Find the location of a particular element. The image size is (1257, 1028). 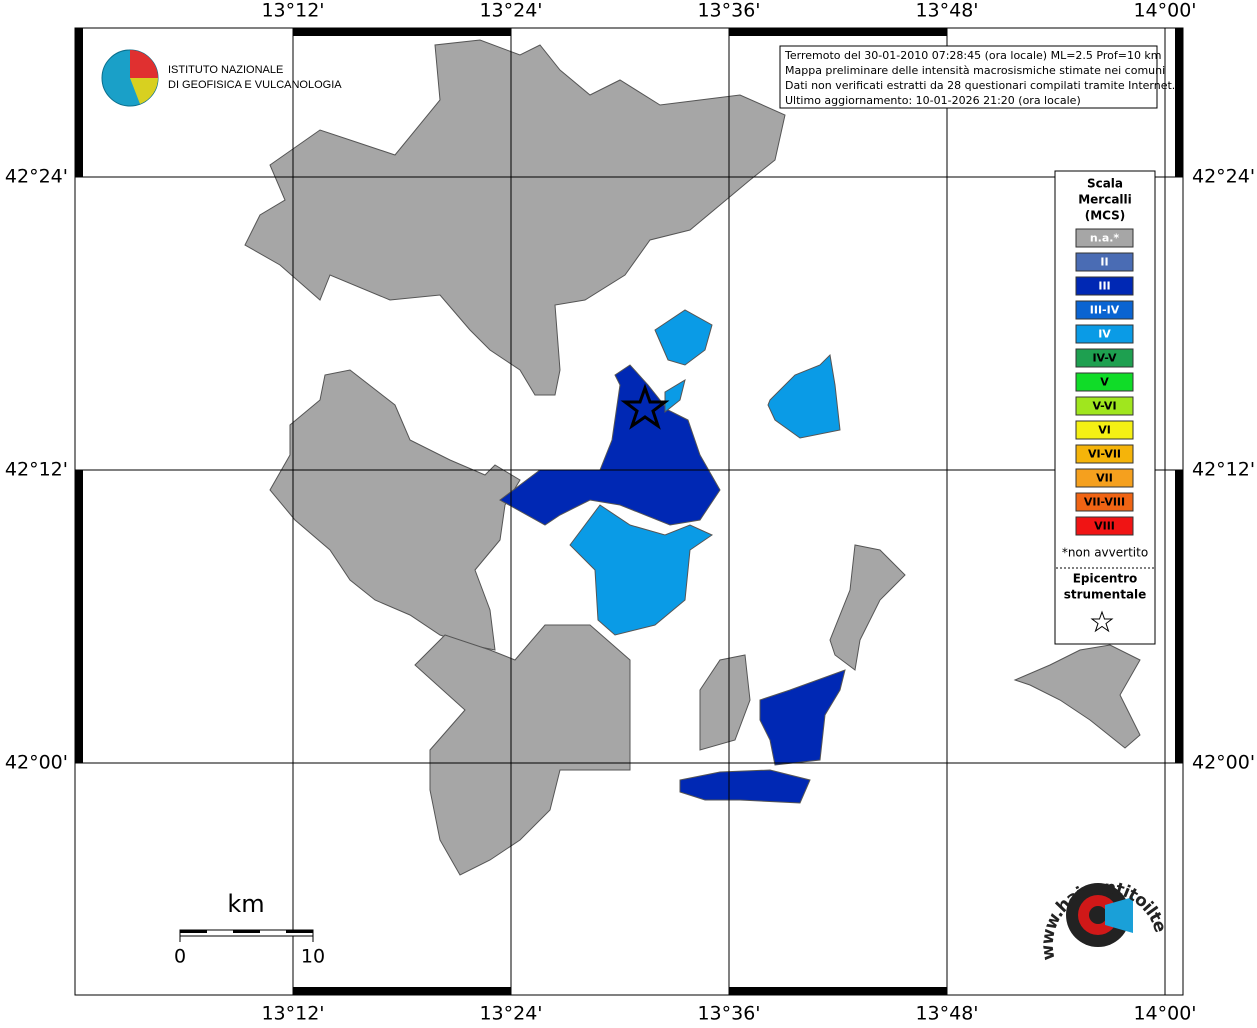

info-box is located at coordinates (968, 77).